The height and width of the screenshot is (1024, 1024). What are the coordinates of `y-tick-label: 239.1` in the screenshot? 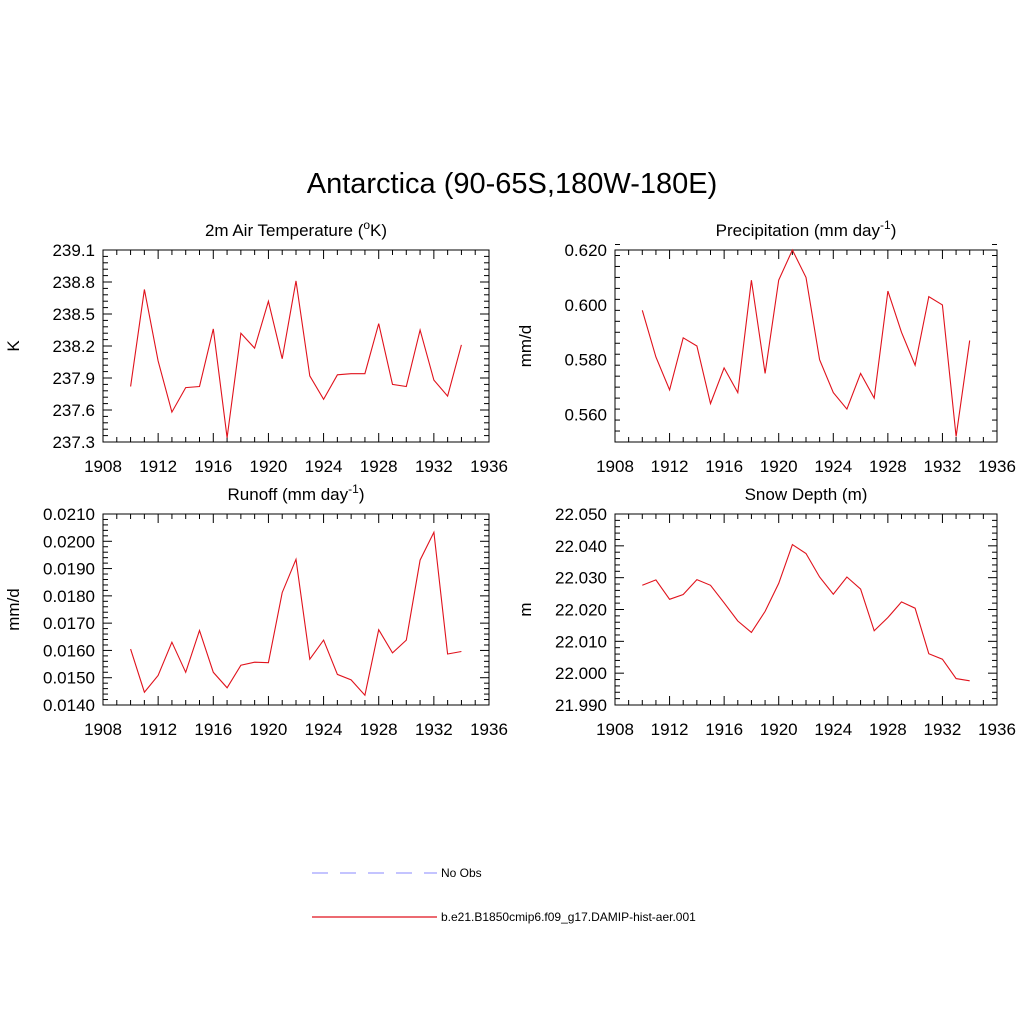 It's located at (73, 250).